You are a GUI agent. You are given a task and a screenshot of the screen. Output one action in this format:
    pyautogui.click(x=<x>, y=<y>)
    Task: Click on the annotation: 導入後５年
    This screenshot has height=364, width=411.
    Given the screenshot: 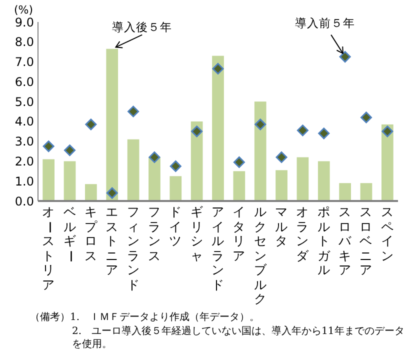 What is the action you would take?
    pyautogui.click(x=142, y=27)
    